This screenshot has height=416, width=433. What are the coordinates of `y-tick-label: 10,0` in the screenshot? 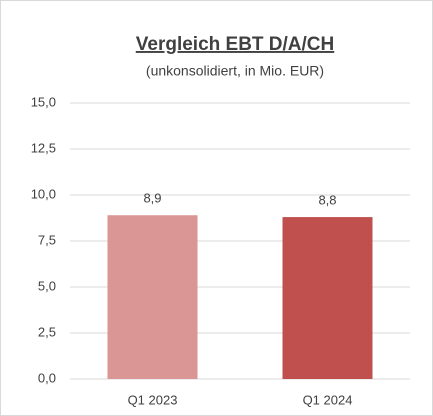 It's located at (43, 193).